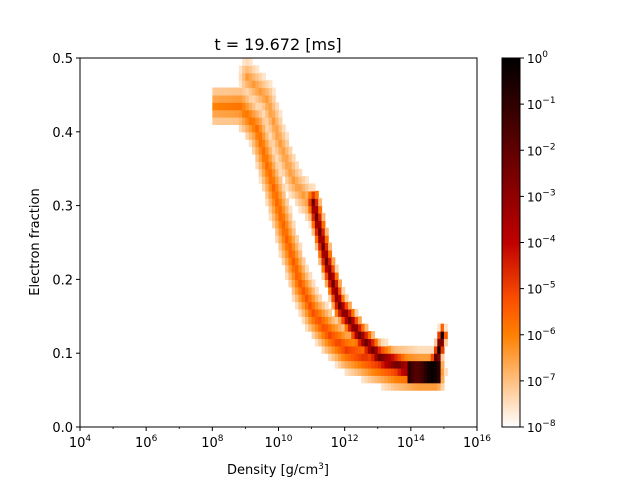 The height and width of the screenshot is (480, 640). I want to click on y-tick-label: 0.5, so click(62, 59).